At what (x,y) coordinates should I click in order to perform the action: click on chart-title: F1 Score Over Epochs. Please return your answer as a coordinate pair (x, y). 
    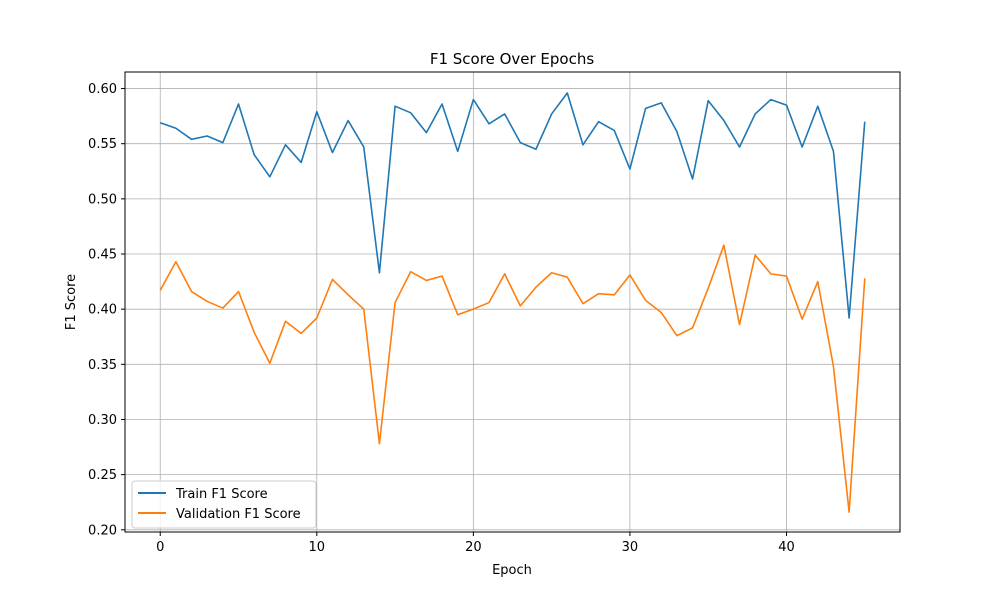
    Looking at the image, I should click on (512, 59).